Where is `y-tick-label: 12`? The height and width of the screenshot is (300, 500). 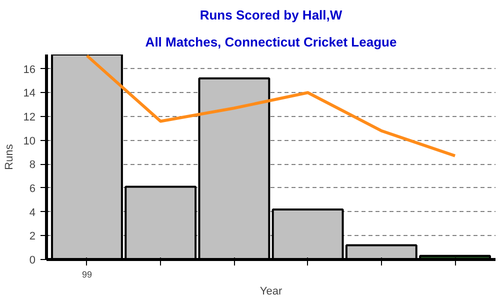
y-tick-label: 12 is located at coordinates (29, 117).